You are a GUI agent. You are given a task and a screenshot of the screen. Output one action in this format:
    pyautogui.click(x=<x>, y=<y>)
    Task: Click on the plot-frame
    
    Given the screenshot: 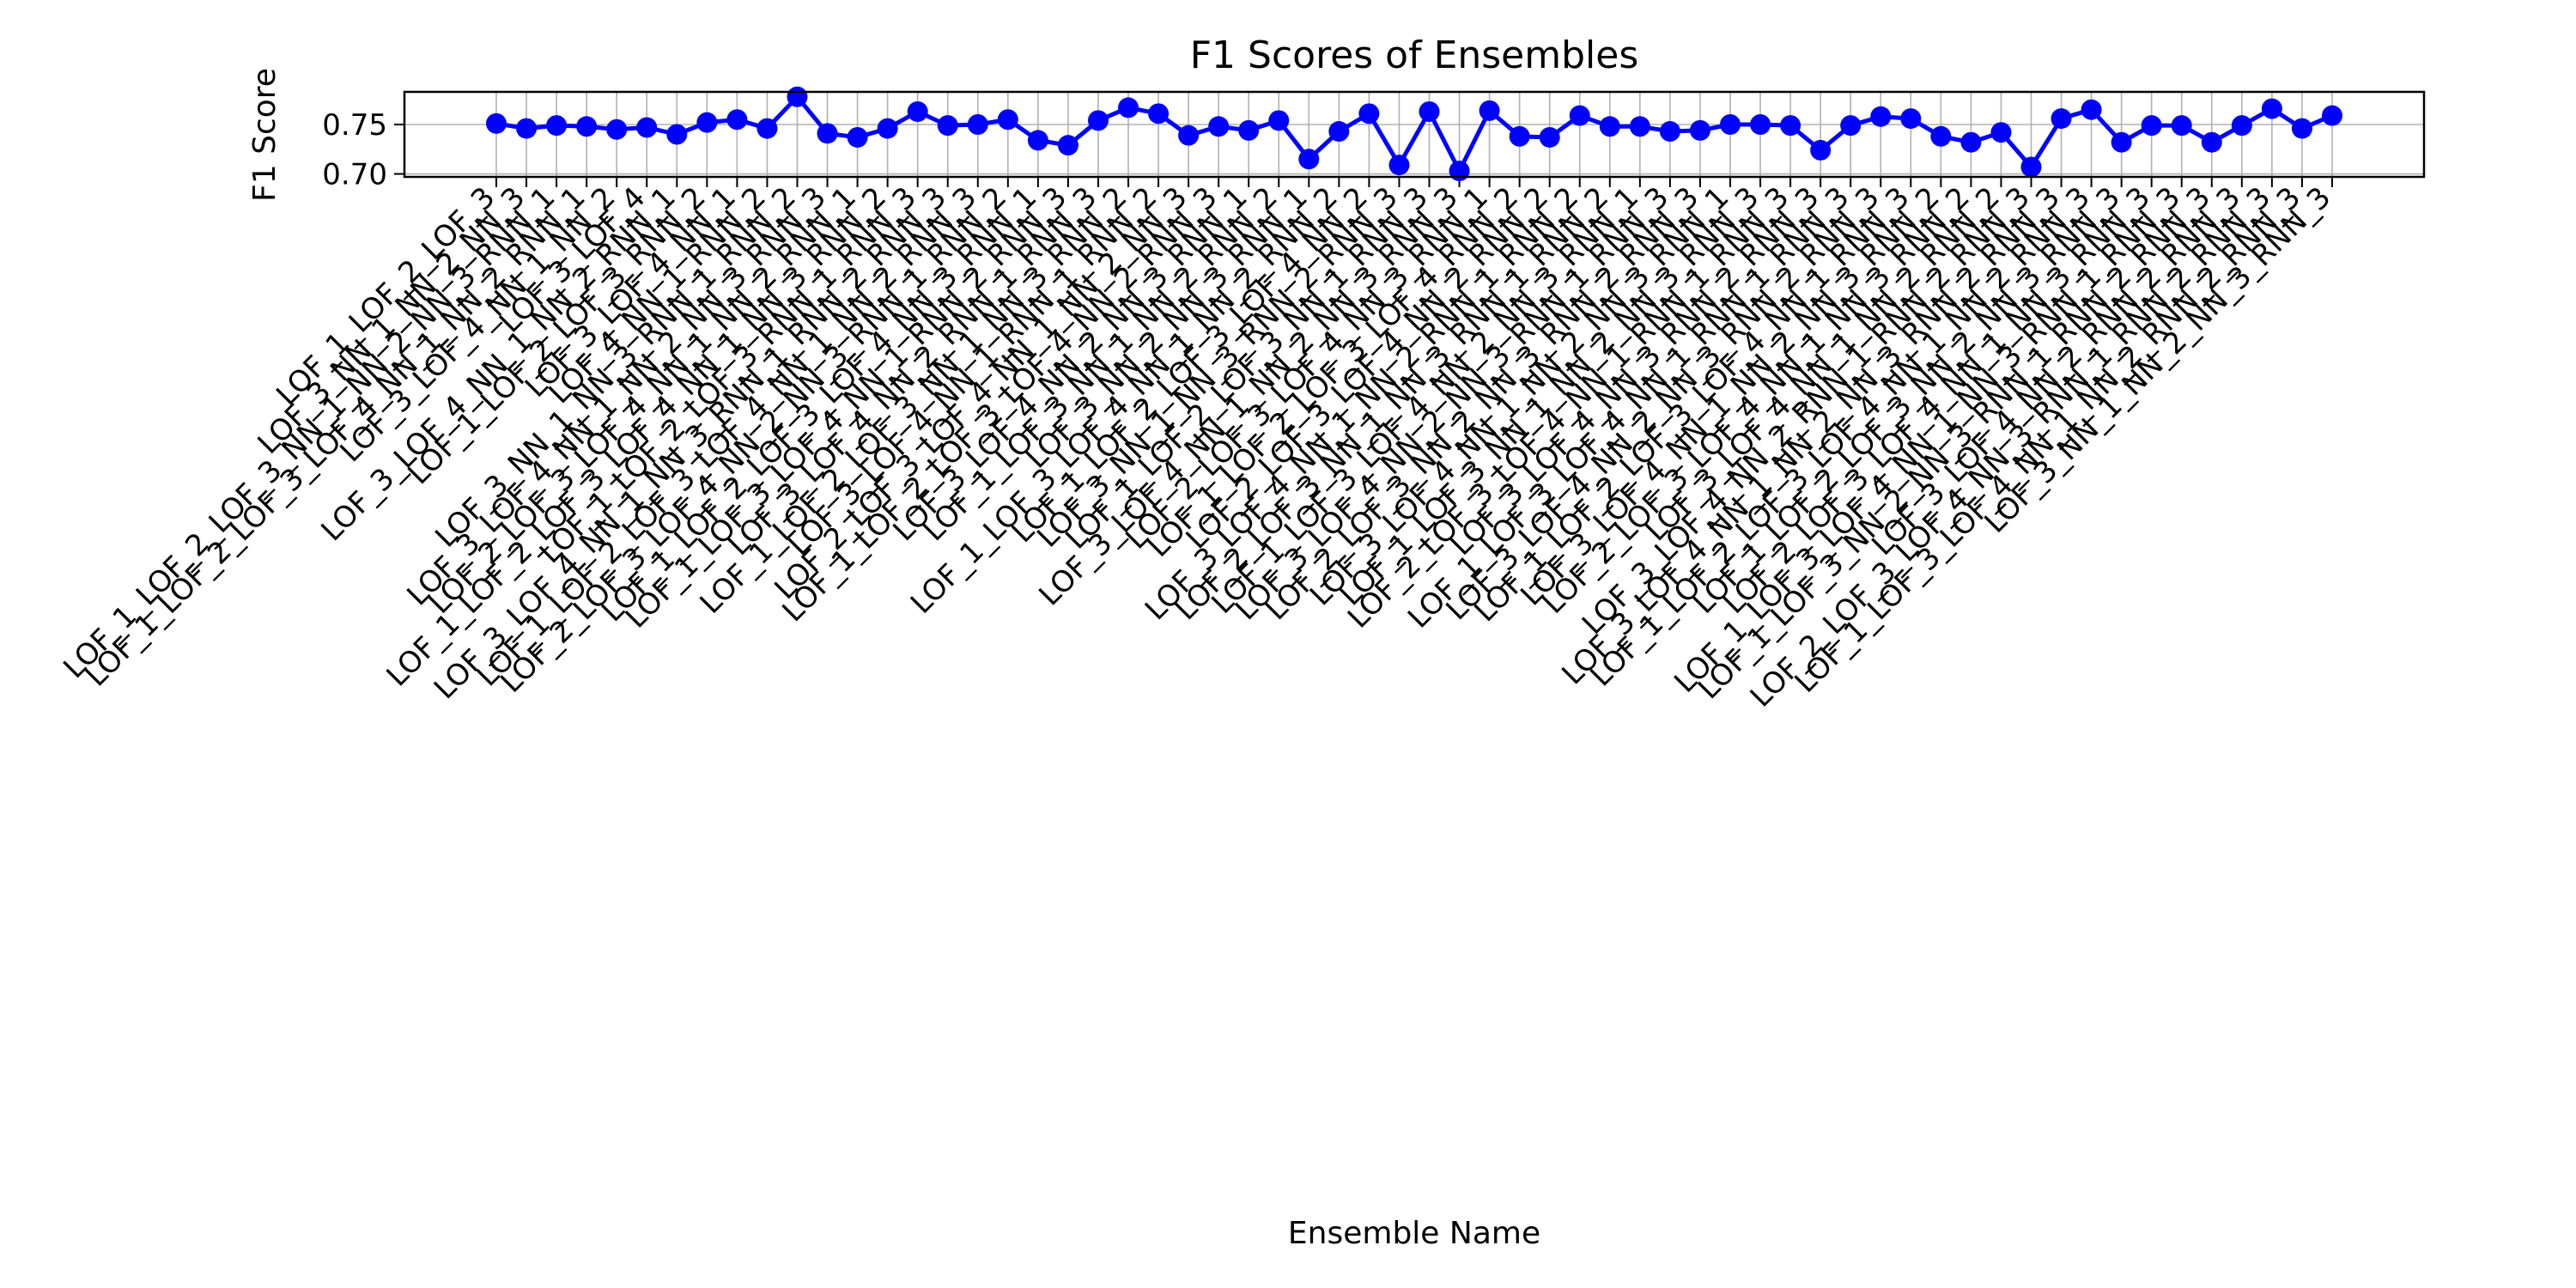 What is the action you would take?
    pyautogui.click(x=1415, y=134)
    